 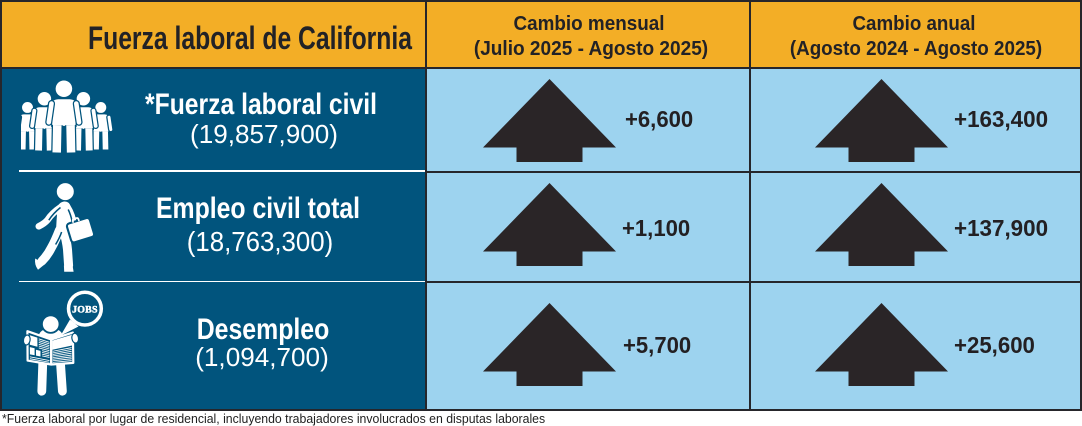 I want to click on svg-text: JOBS, so click(x=85, y=310).